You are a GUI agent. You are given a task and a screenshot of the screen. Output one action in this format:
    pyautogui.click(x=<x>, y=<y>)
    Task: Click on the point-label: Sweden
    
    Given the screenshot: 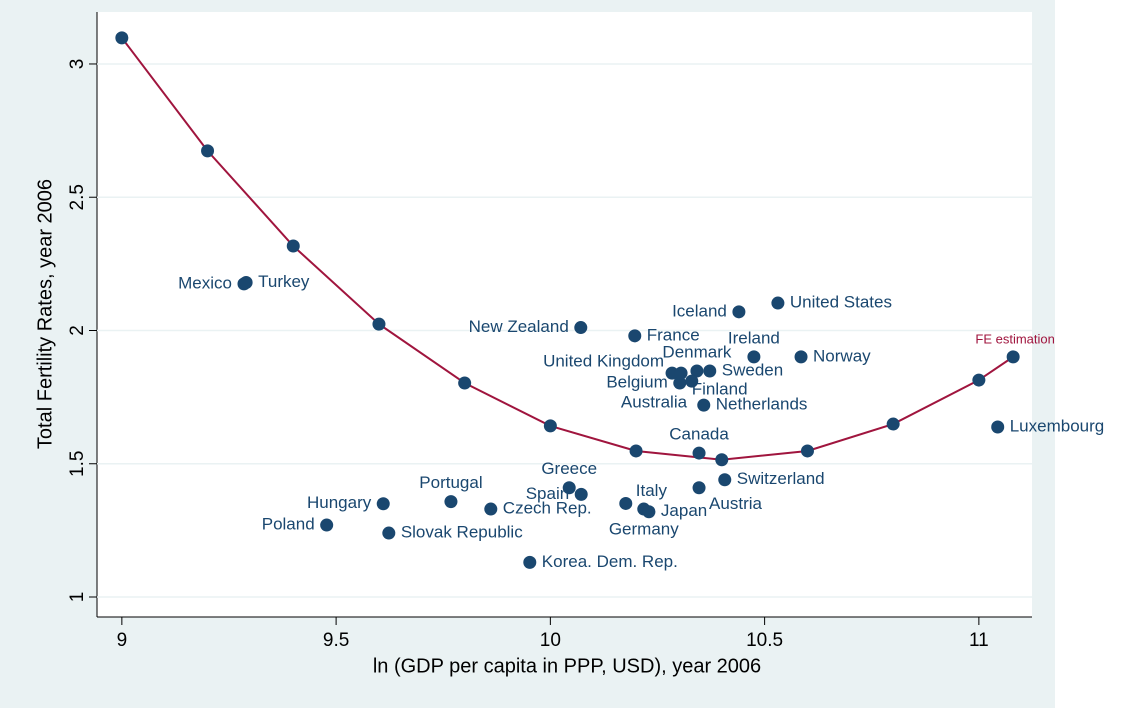 What is the action you would take?
    pyautogui.click(x=752, y=369)
    